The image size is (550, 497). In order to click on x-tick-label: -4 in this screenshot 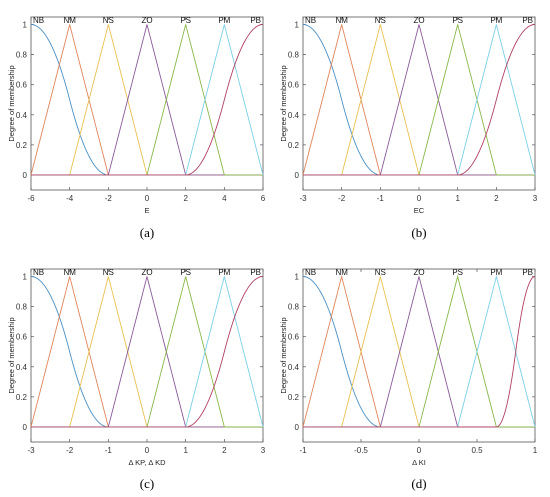, I will do `click(70, 198)`.